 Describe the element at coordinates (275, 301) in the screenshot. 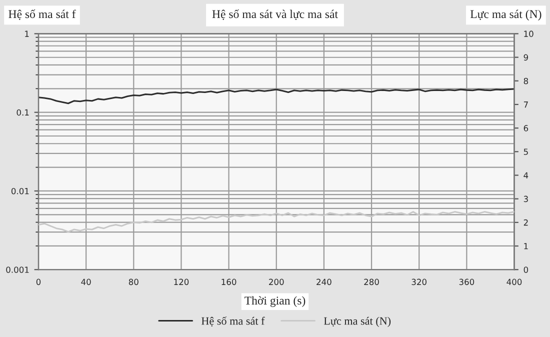

I see `x-axis-title: Thời gian (s)` at that location.